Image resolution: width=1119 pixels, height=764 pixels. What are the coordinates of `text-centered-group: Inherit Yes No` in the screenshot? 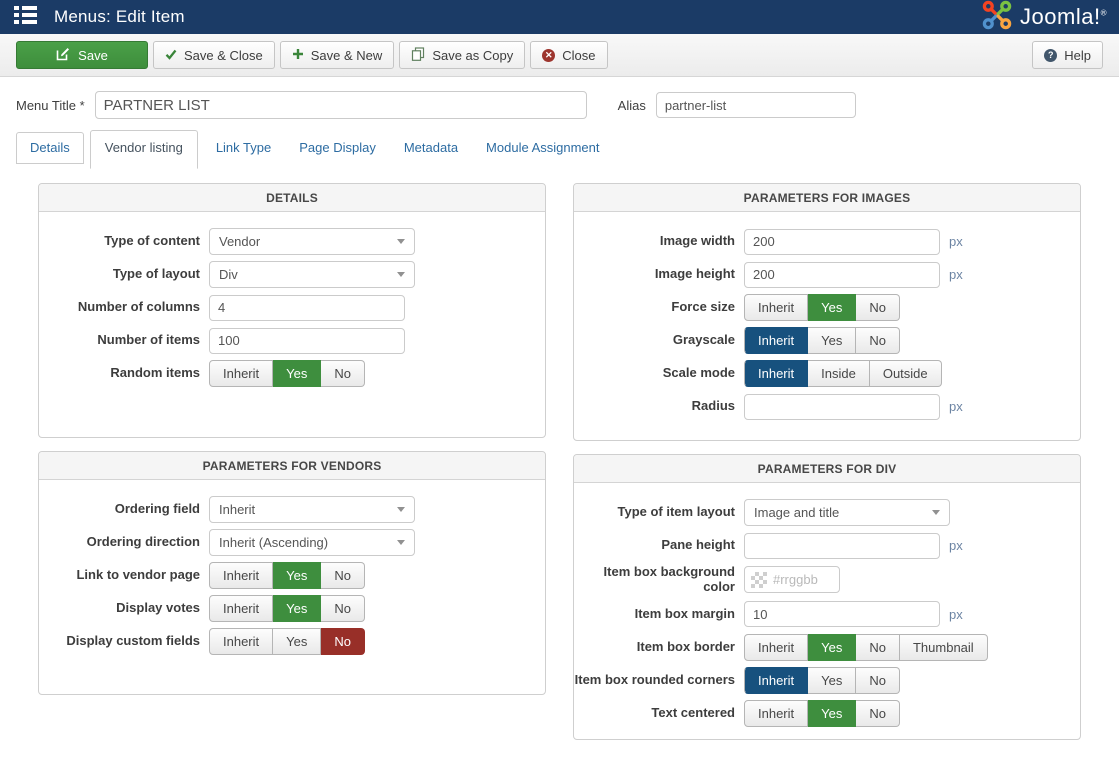 It's located at (822, 713).